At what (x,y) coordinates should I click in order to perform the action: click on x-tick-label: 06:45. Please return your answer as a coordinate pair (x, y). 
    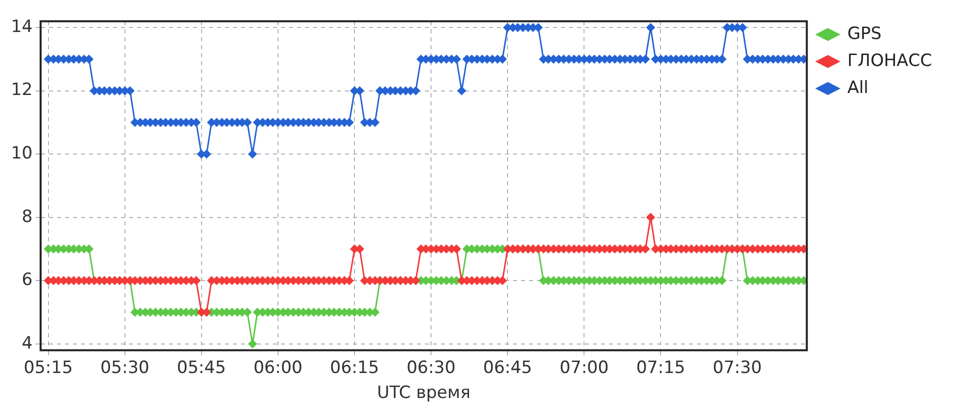
    Looking at the image, I should click on (507, 368).